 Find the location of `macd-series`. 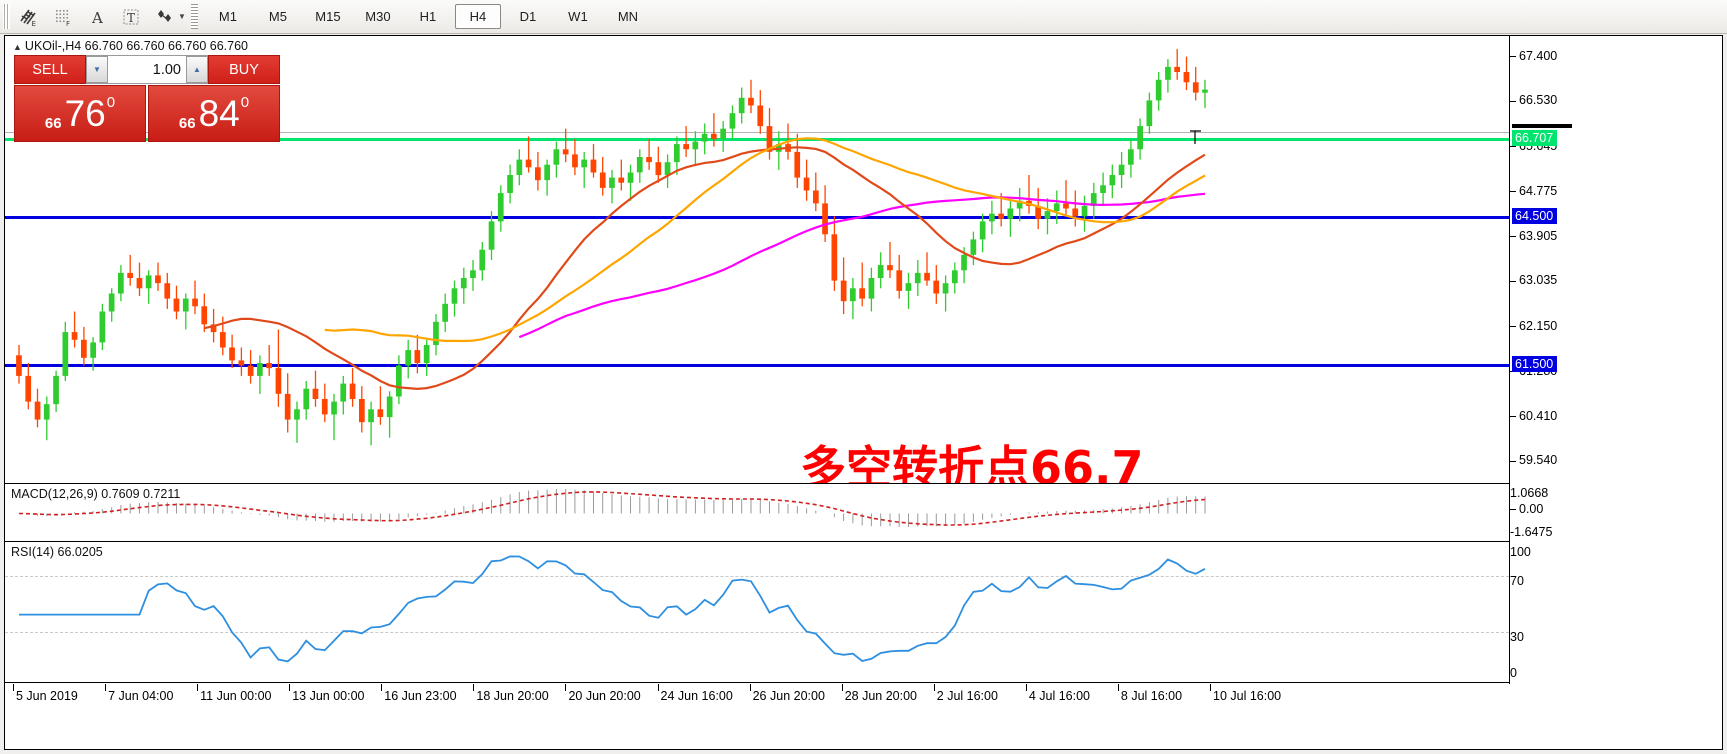

macd-series is located at coordinates (612, 507).